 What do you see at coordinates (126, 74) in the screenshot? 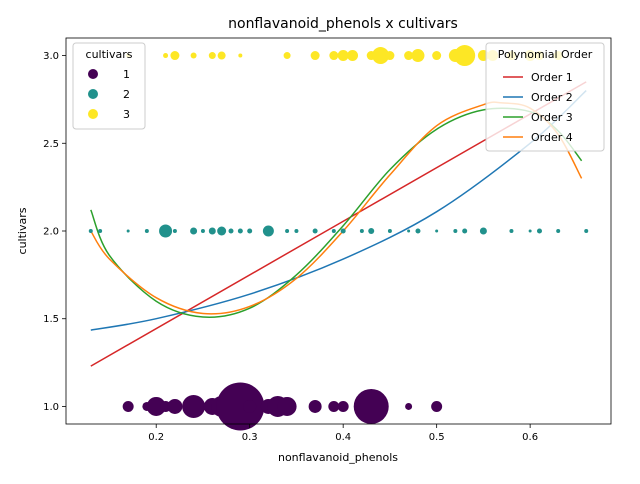
I see `legend-label: 1` at bounding box center [126, 74].